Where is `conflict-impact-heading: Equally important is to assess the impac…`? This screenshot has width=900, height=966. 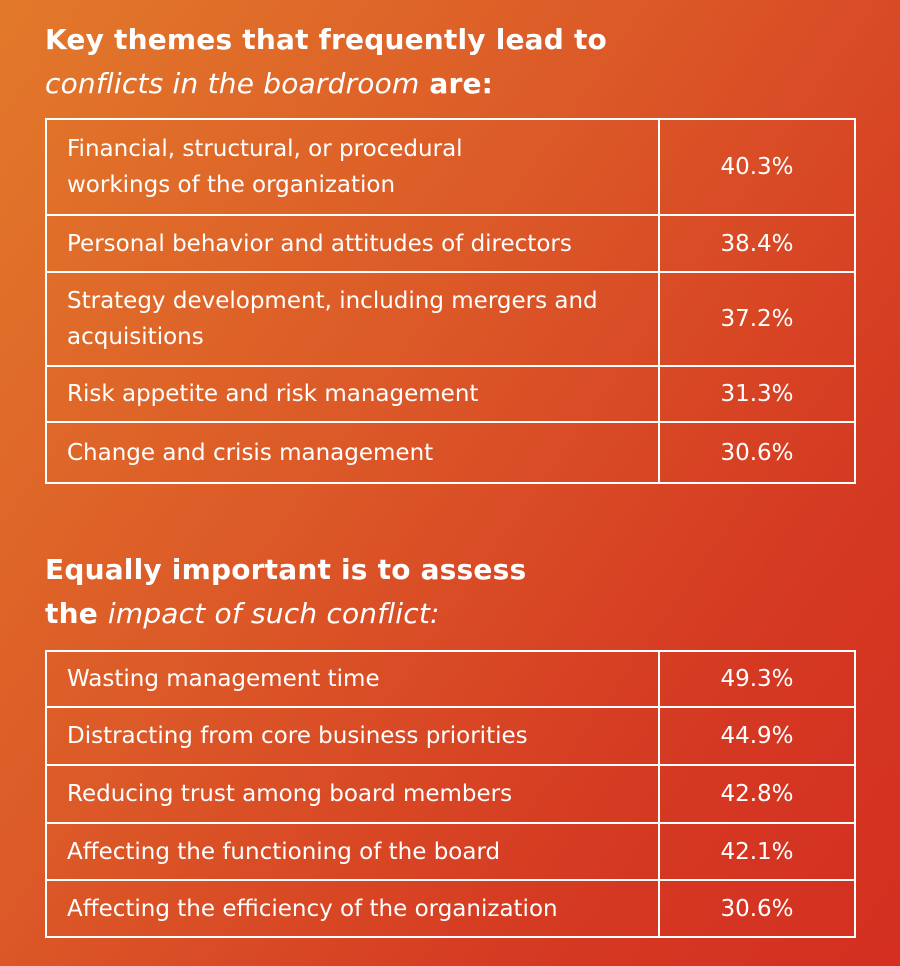 conflict-impact-heading: Equally important is to assess the impac… is located at coordinates (450, 592).